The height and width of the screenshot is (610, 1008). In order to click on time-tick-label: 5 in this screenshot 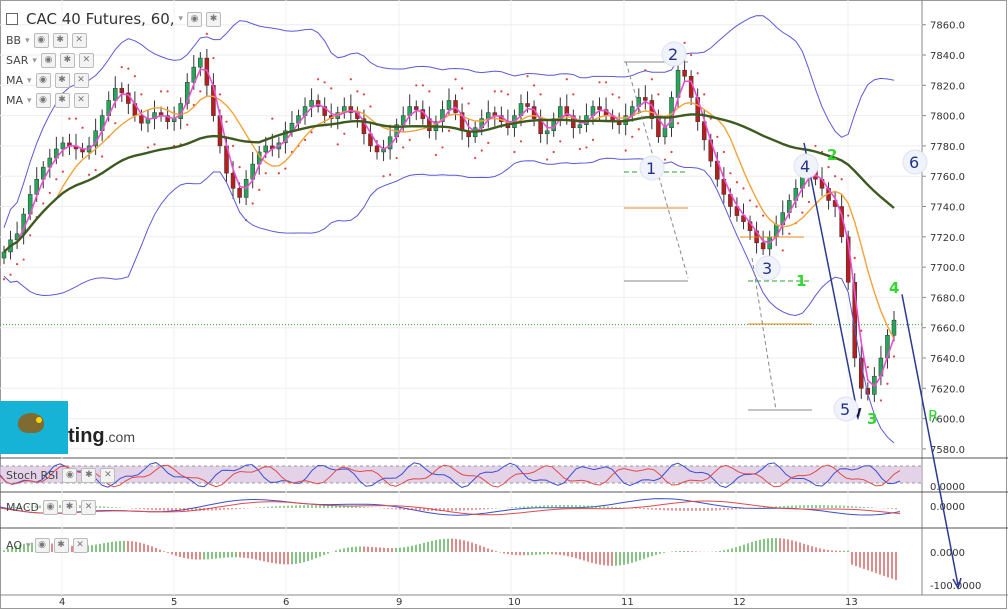, I will do `click(174, 602)`.